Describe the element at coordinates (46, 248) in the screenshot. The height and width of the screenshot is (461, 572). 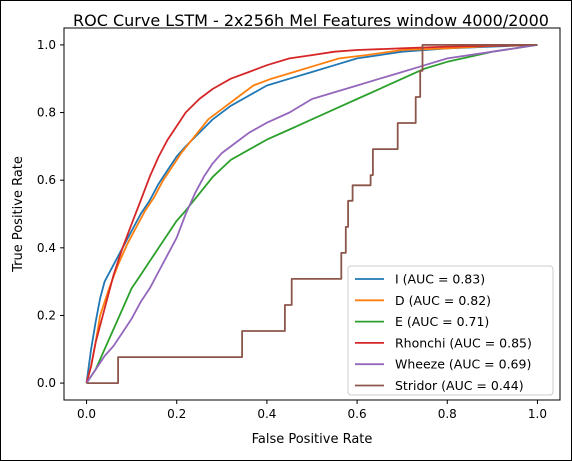
I see `y-tick-label: 0.4` at that location.